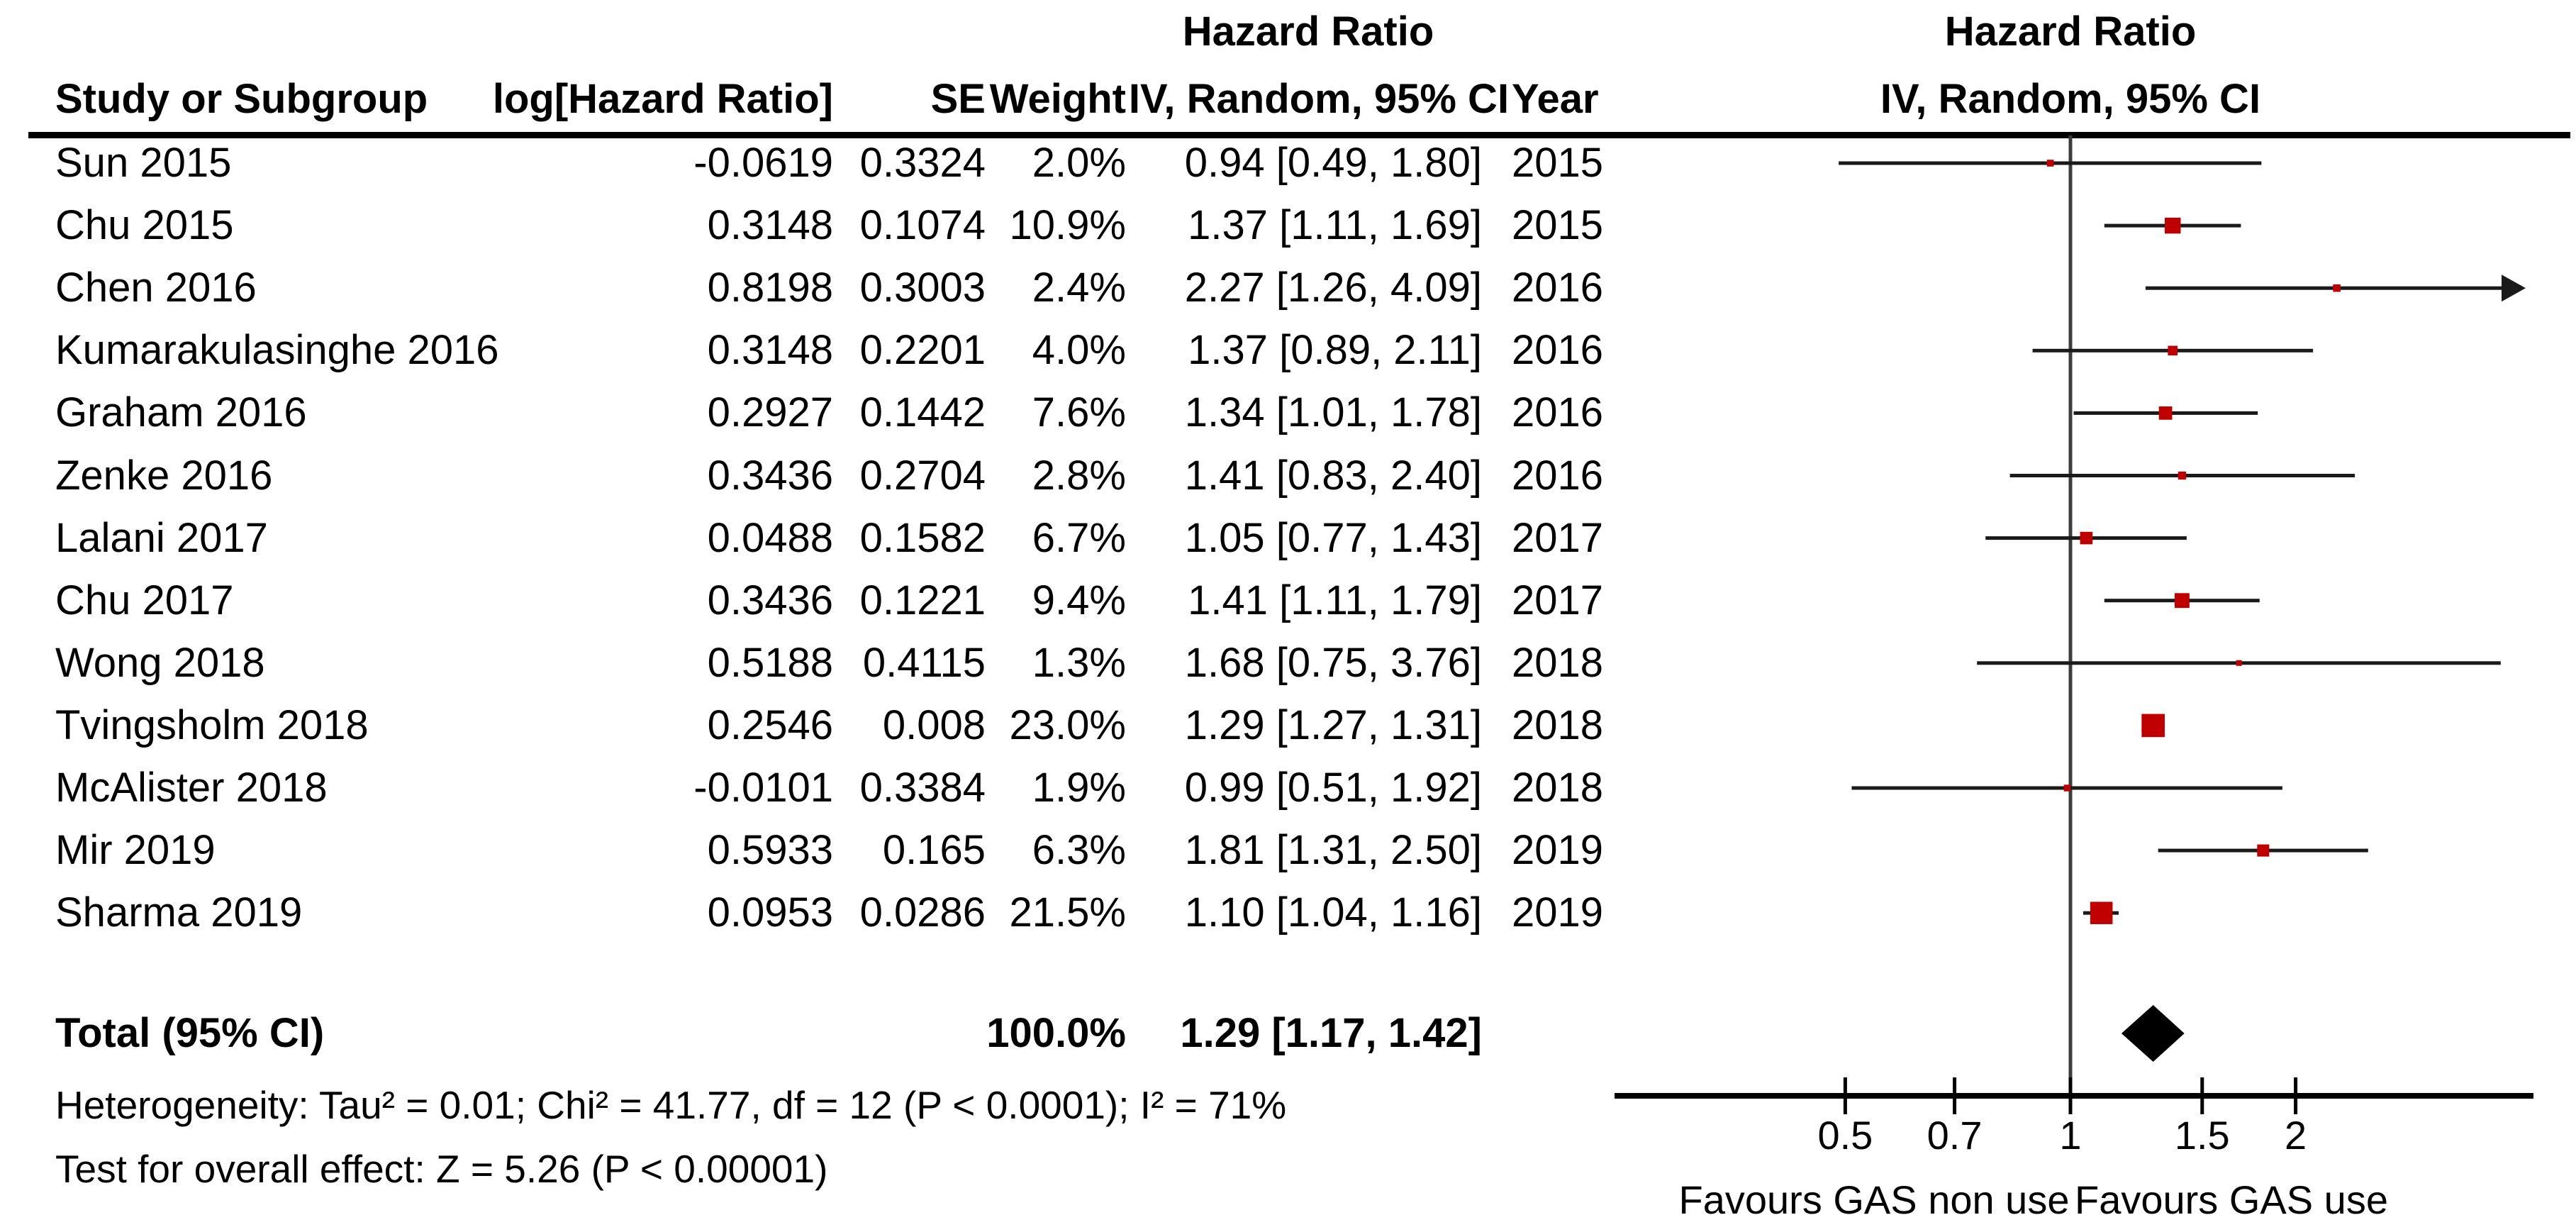 The width and height of the screenshot is (2576, 1232). What do you see at coordinates (922, 476) in the screenshot?
I see `se-cell: 0.2704` at bounding box center [922, 476].